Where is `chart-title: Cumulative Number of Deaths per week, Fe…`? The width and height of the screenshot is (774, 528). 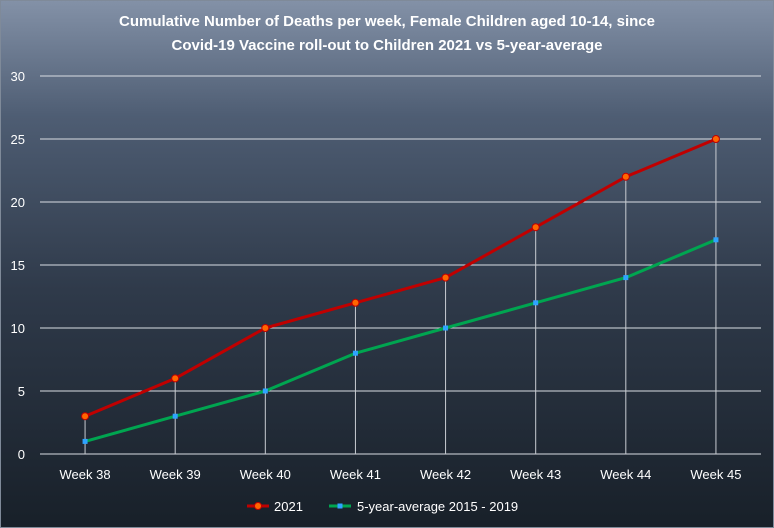 chart-title: Cumulative Number of Deaths per week, Fe… is located at coordinates (387, 34).